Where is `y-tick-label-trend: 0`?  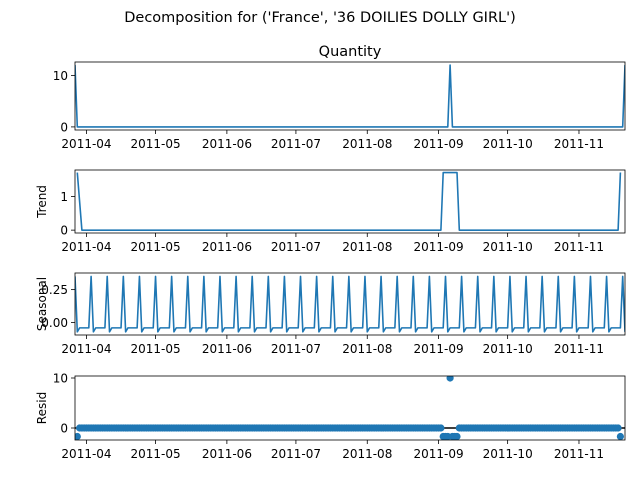
y-tick-label-trend: 0 is located at coordinates (64, 231).